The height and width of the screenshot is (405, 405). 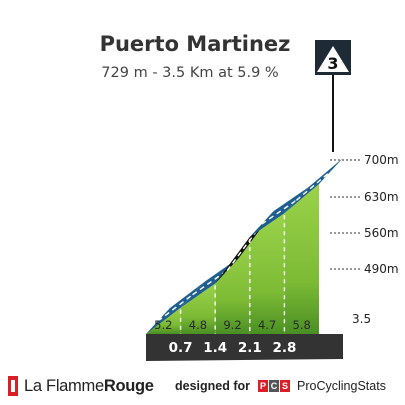 I want to click on credit-site: ProCyclingStats, so click(x=341, y=386).